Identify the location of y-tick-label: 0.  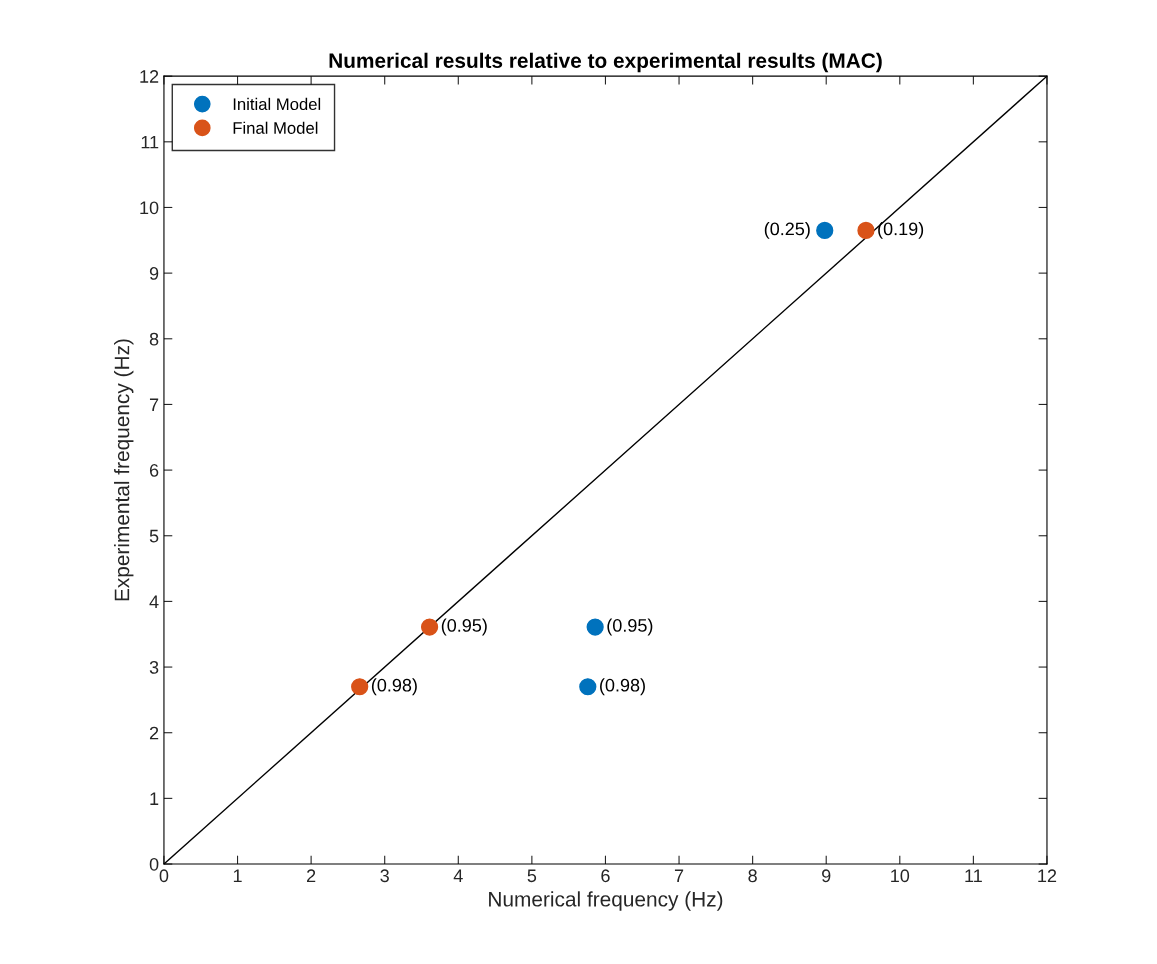
(154, 864).